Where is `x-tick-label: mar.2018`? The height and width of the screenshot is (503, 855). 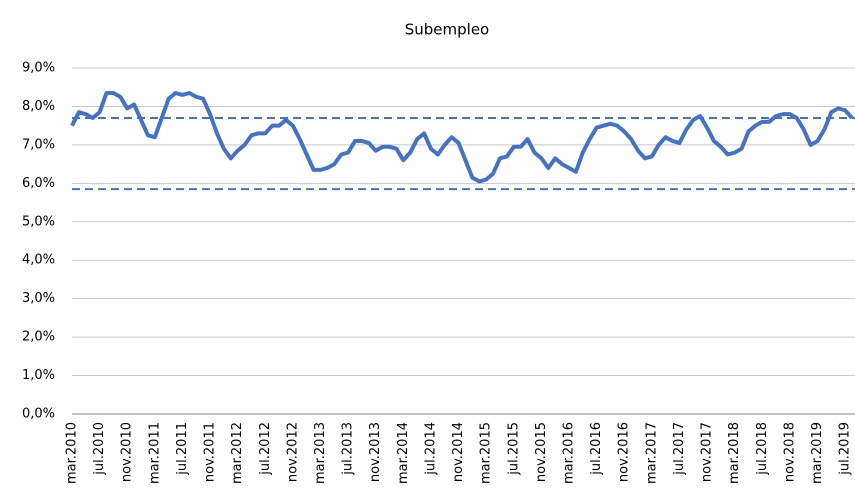
x-tick-label: mar.2018 is located at coordinates (734, 453).